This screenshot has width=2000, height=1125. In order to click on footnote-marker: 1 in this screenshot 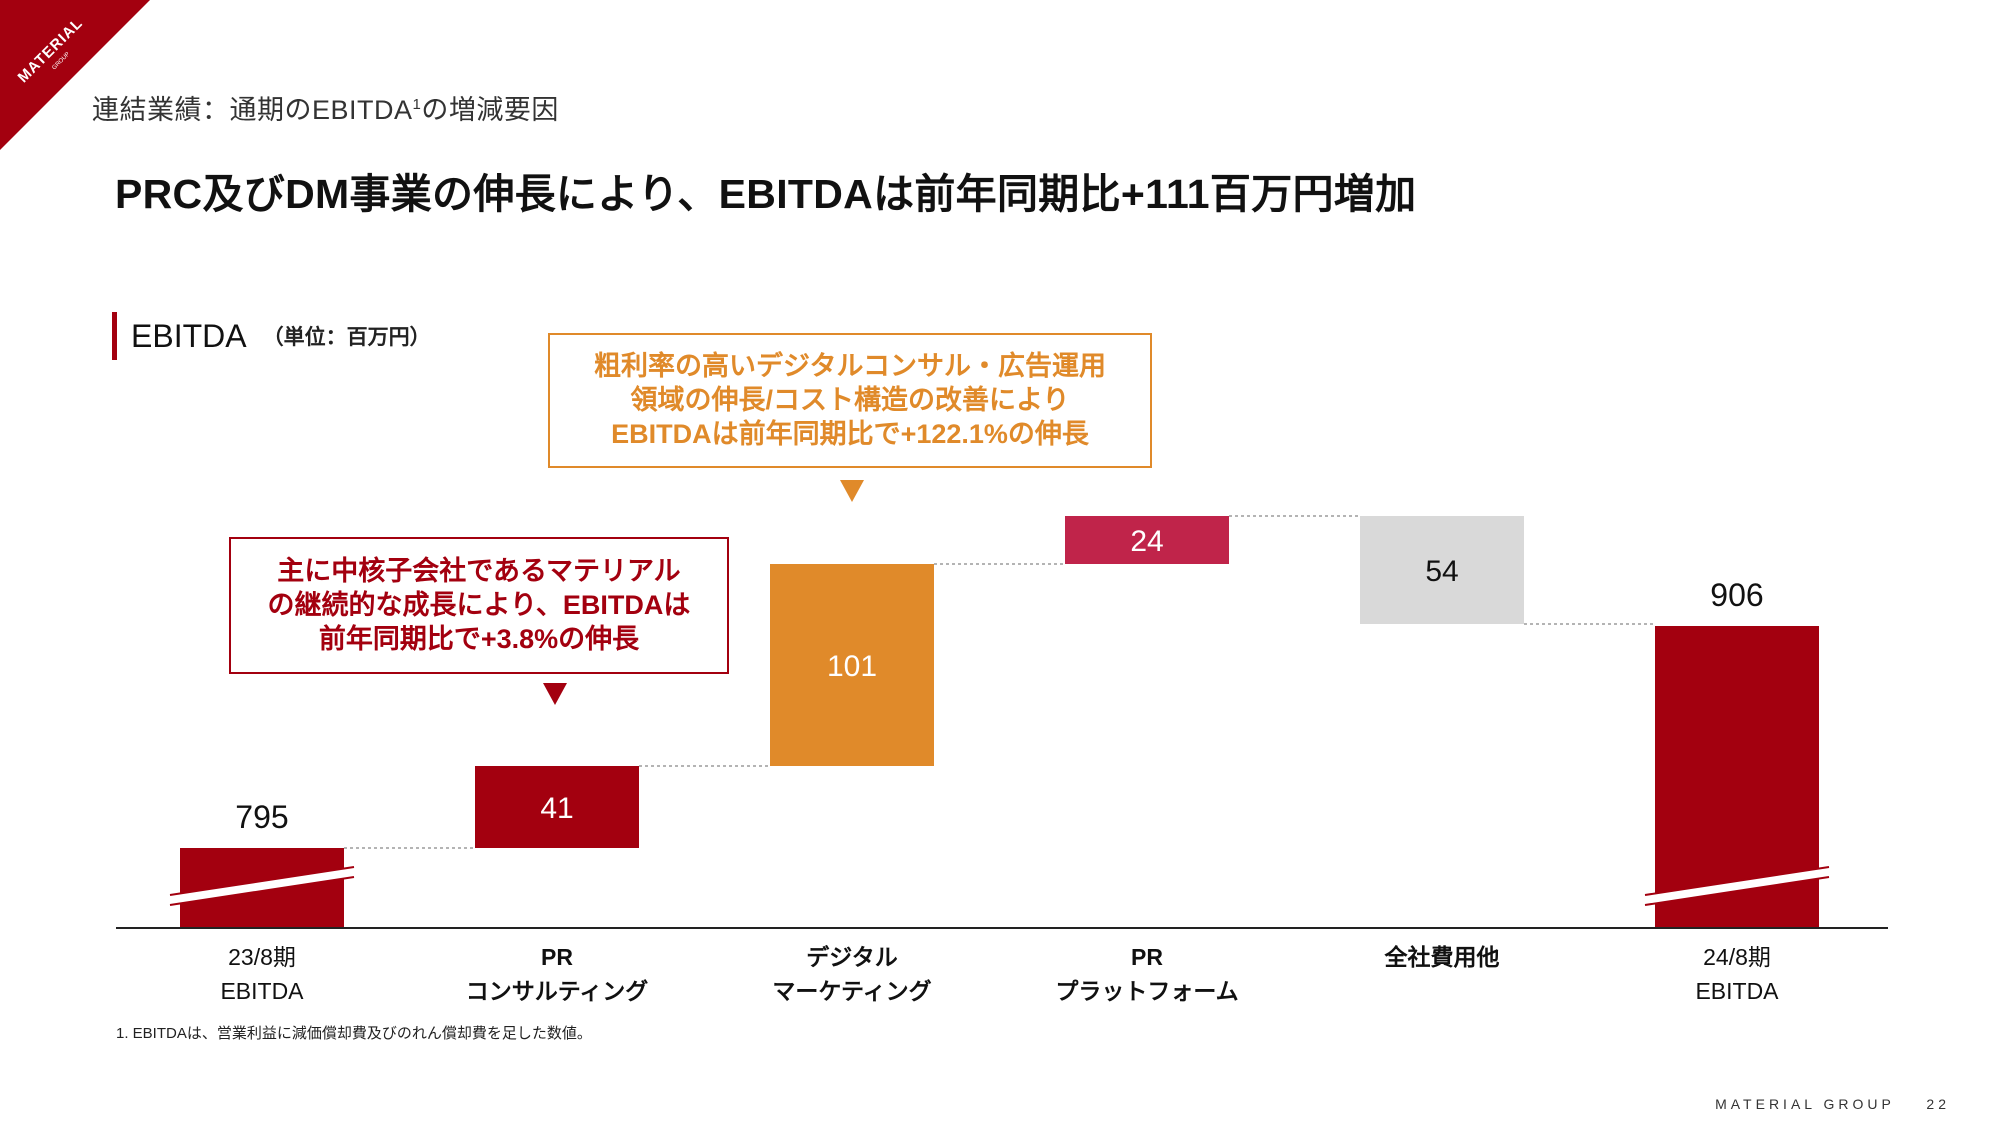, I will do `click(417, 104)`.